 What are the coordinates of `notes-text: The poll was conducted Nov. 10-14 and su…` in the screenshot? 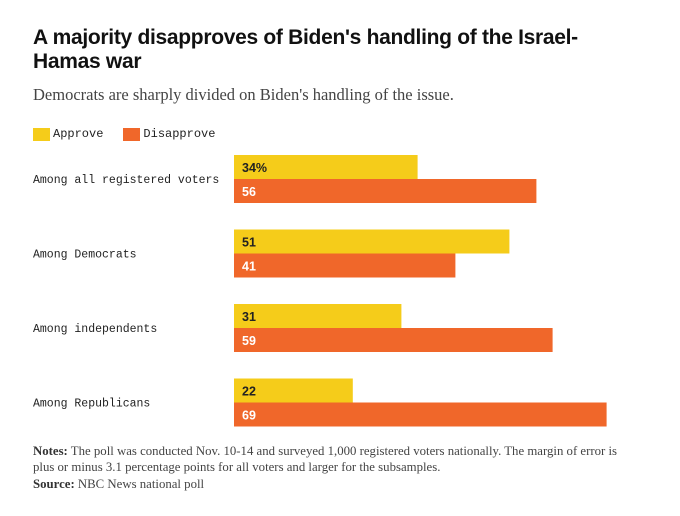 It's located at (325, 459).